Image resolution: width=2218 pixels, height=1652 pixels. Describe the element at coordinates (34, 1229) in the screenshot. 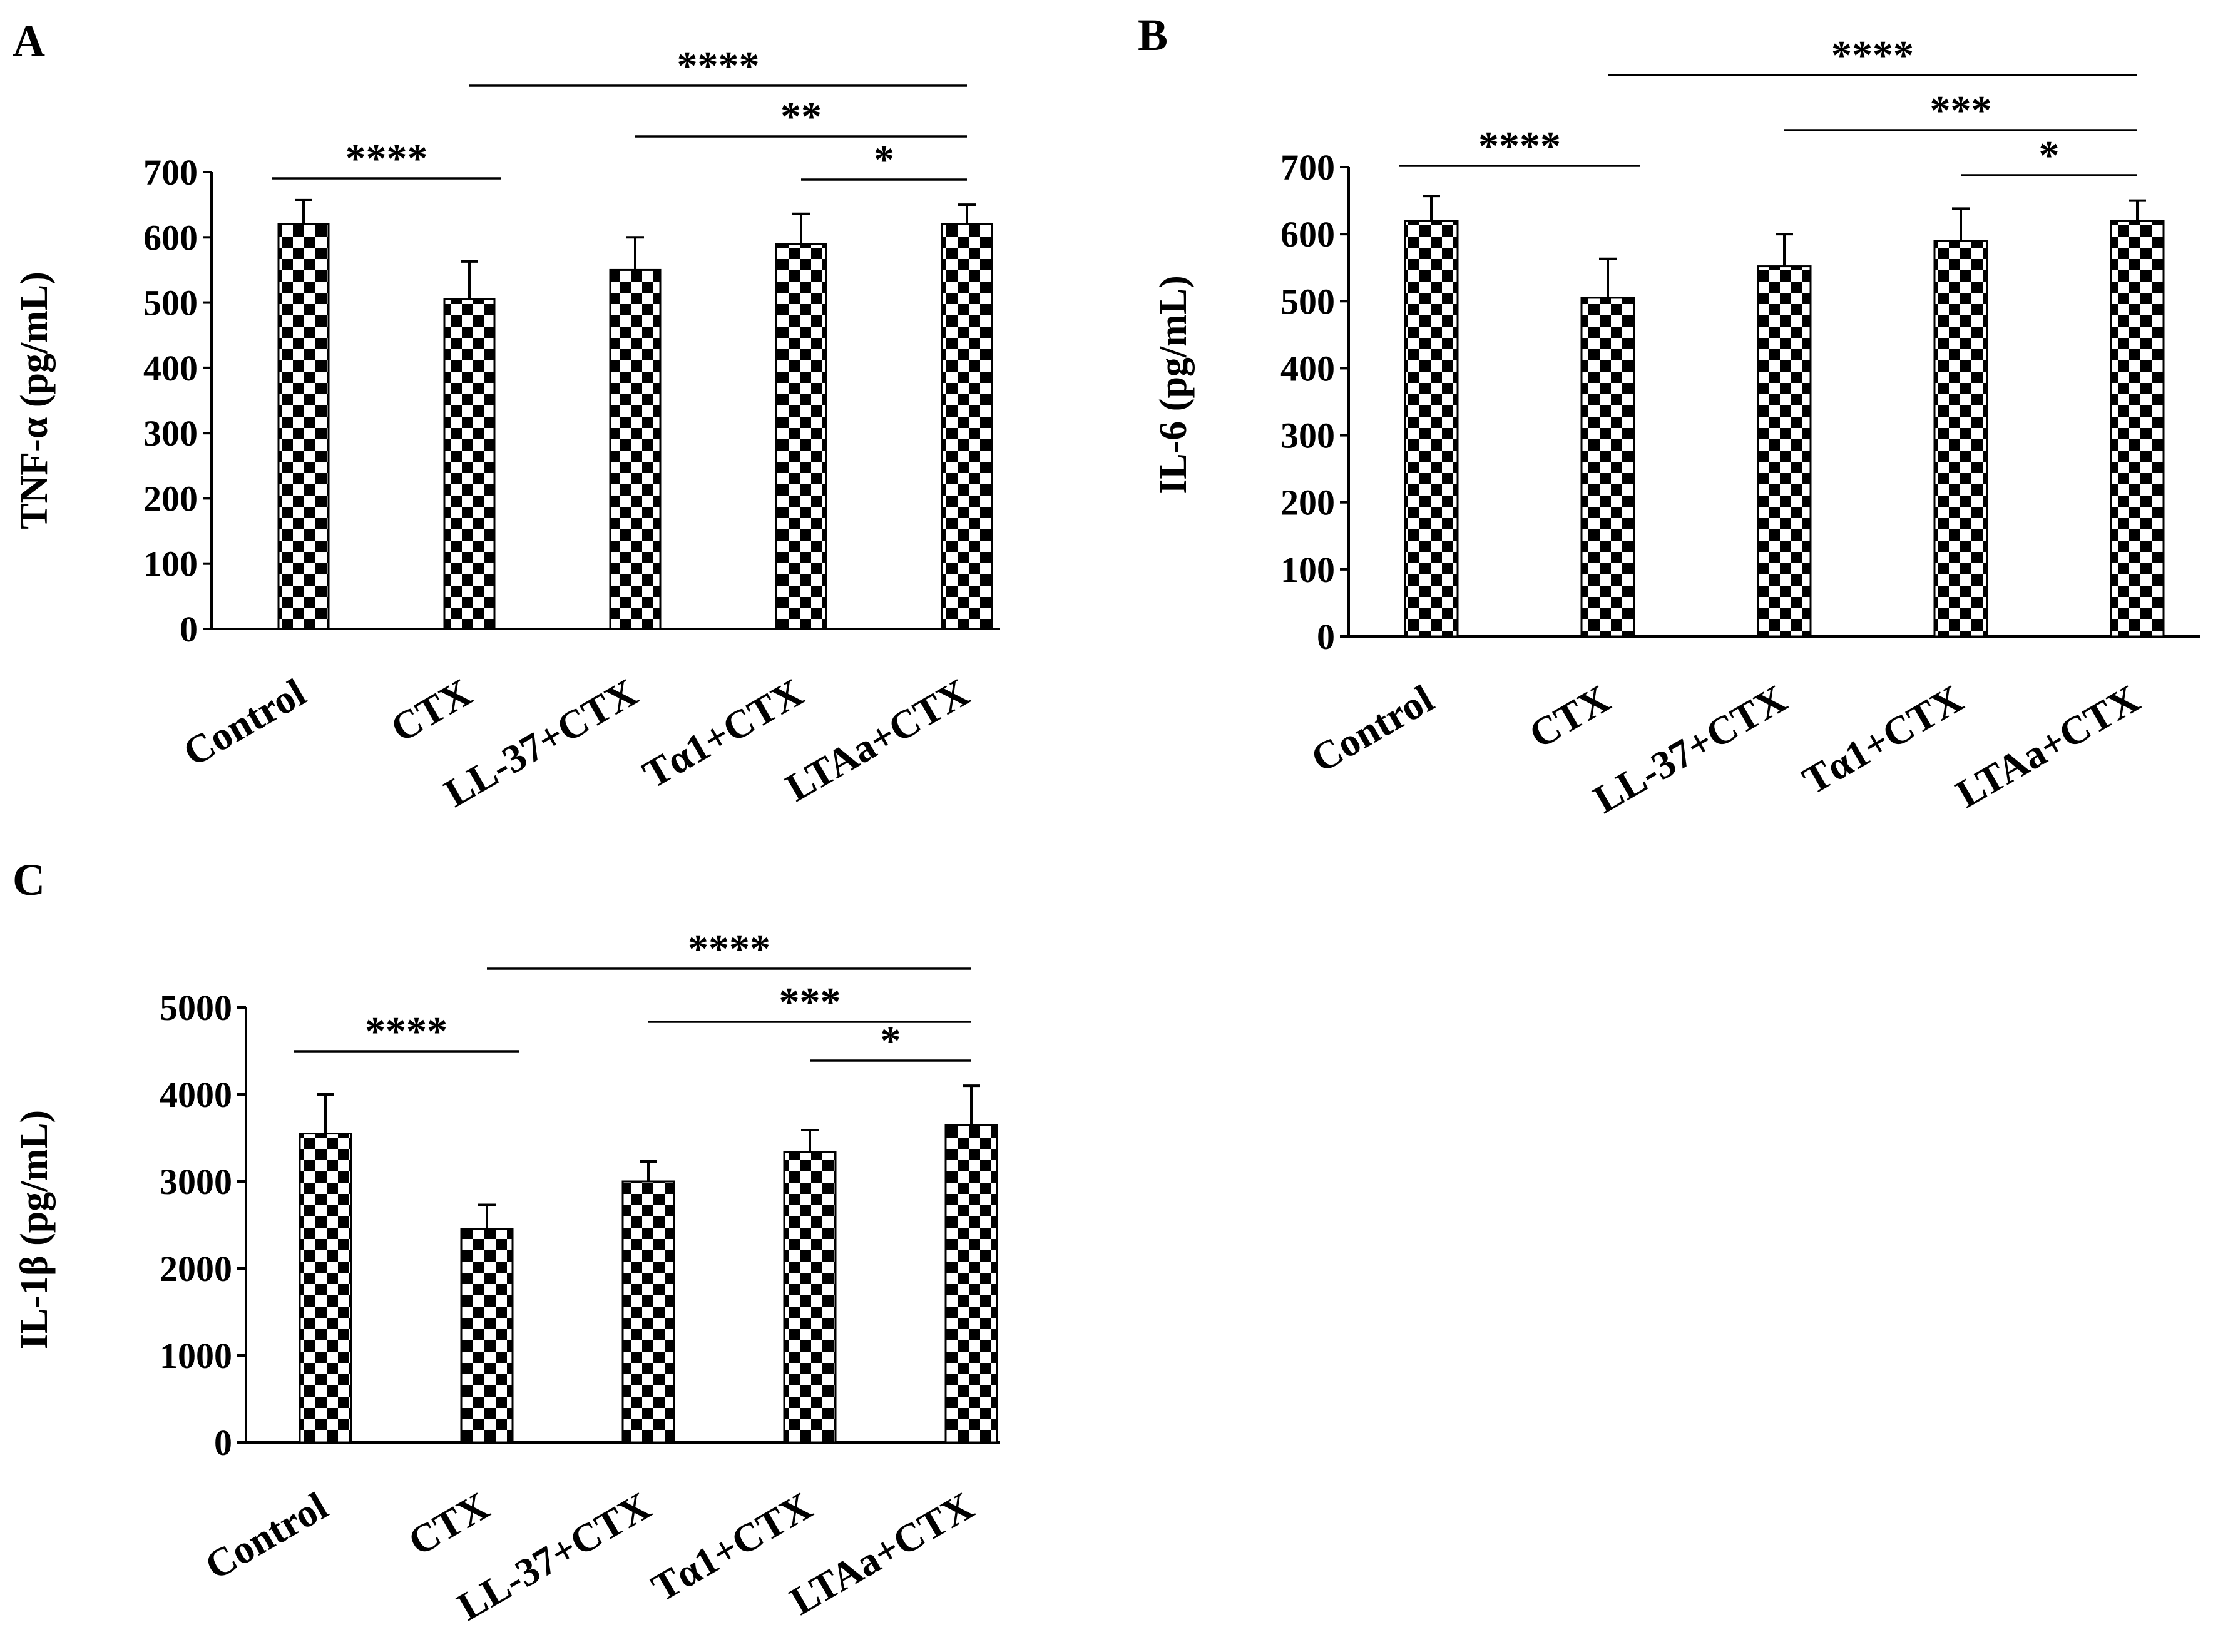

I see `y-axis-label: IL-1β (pg/mL)` at that location.